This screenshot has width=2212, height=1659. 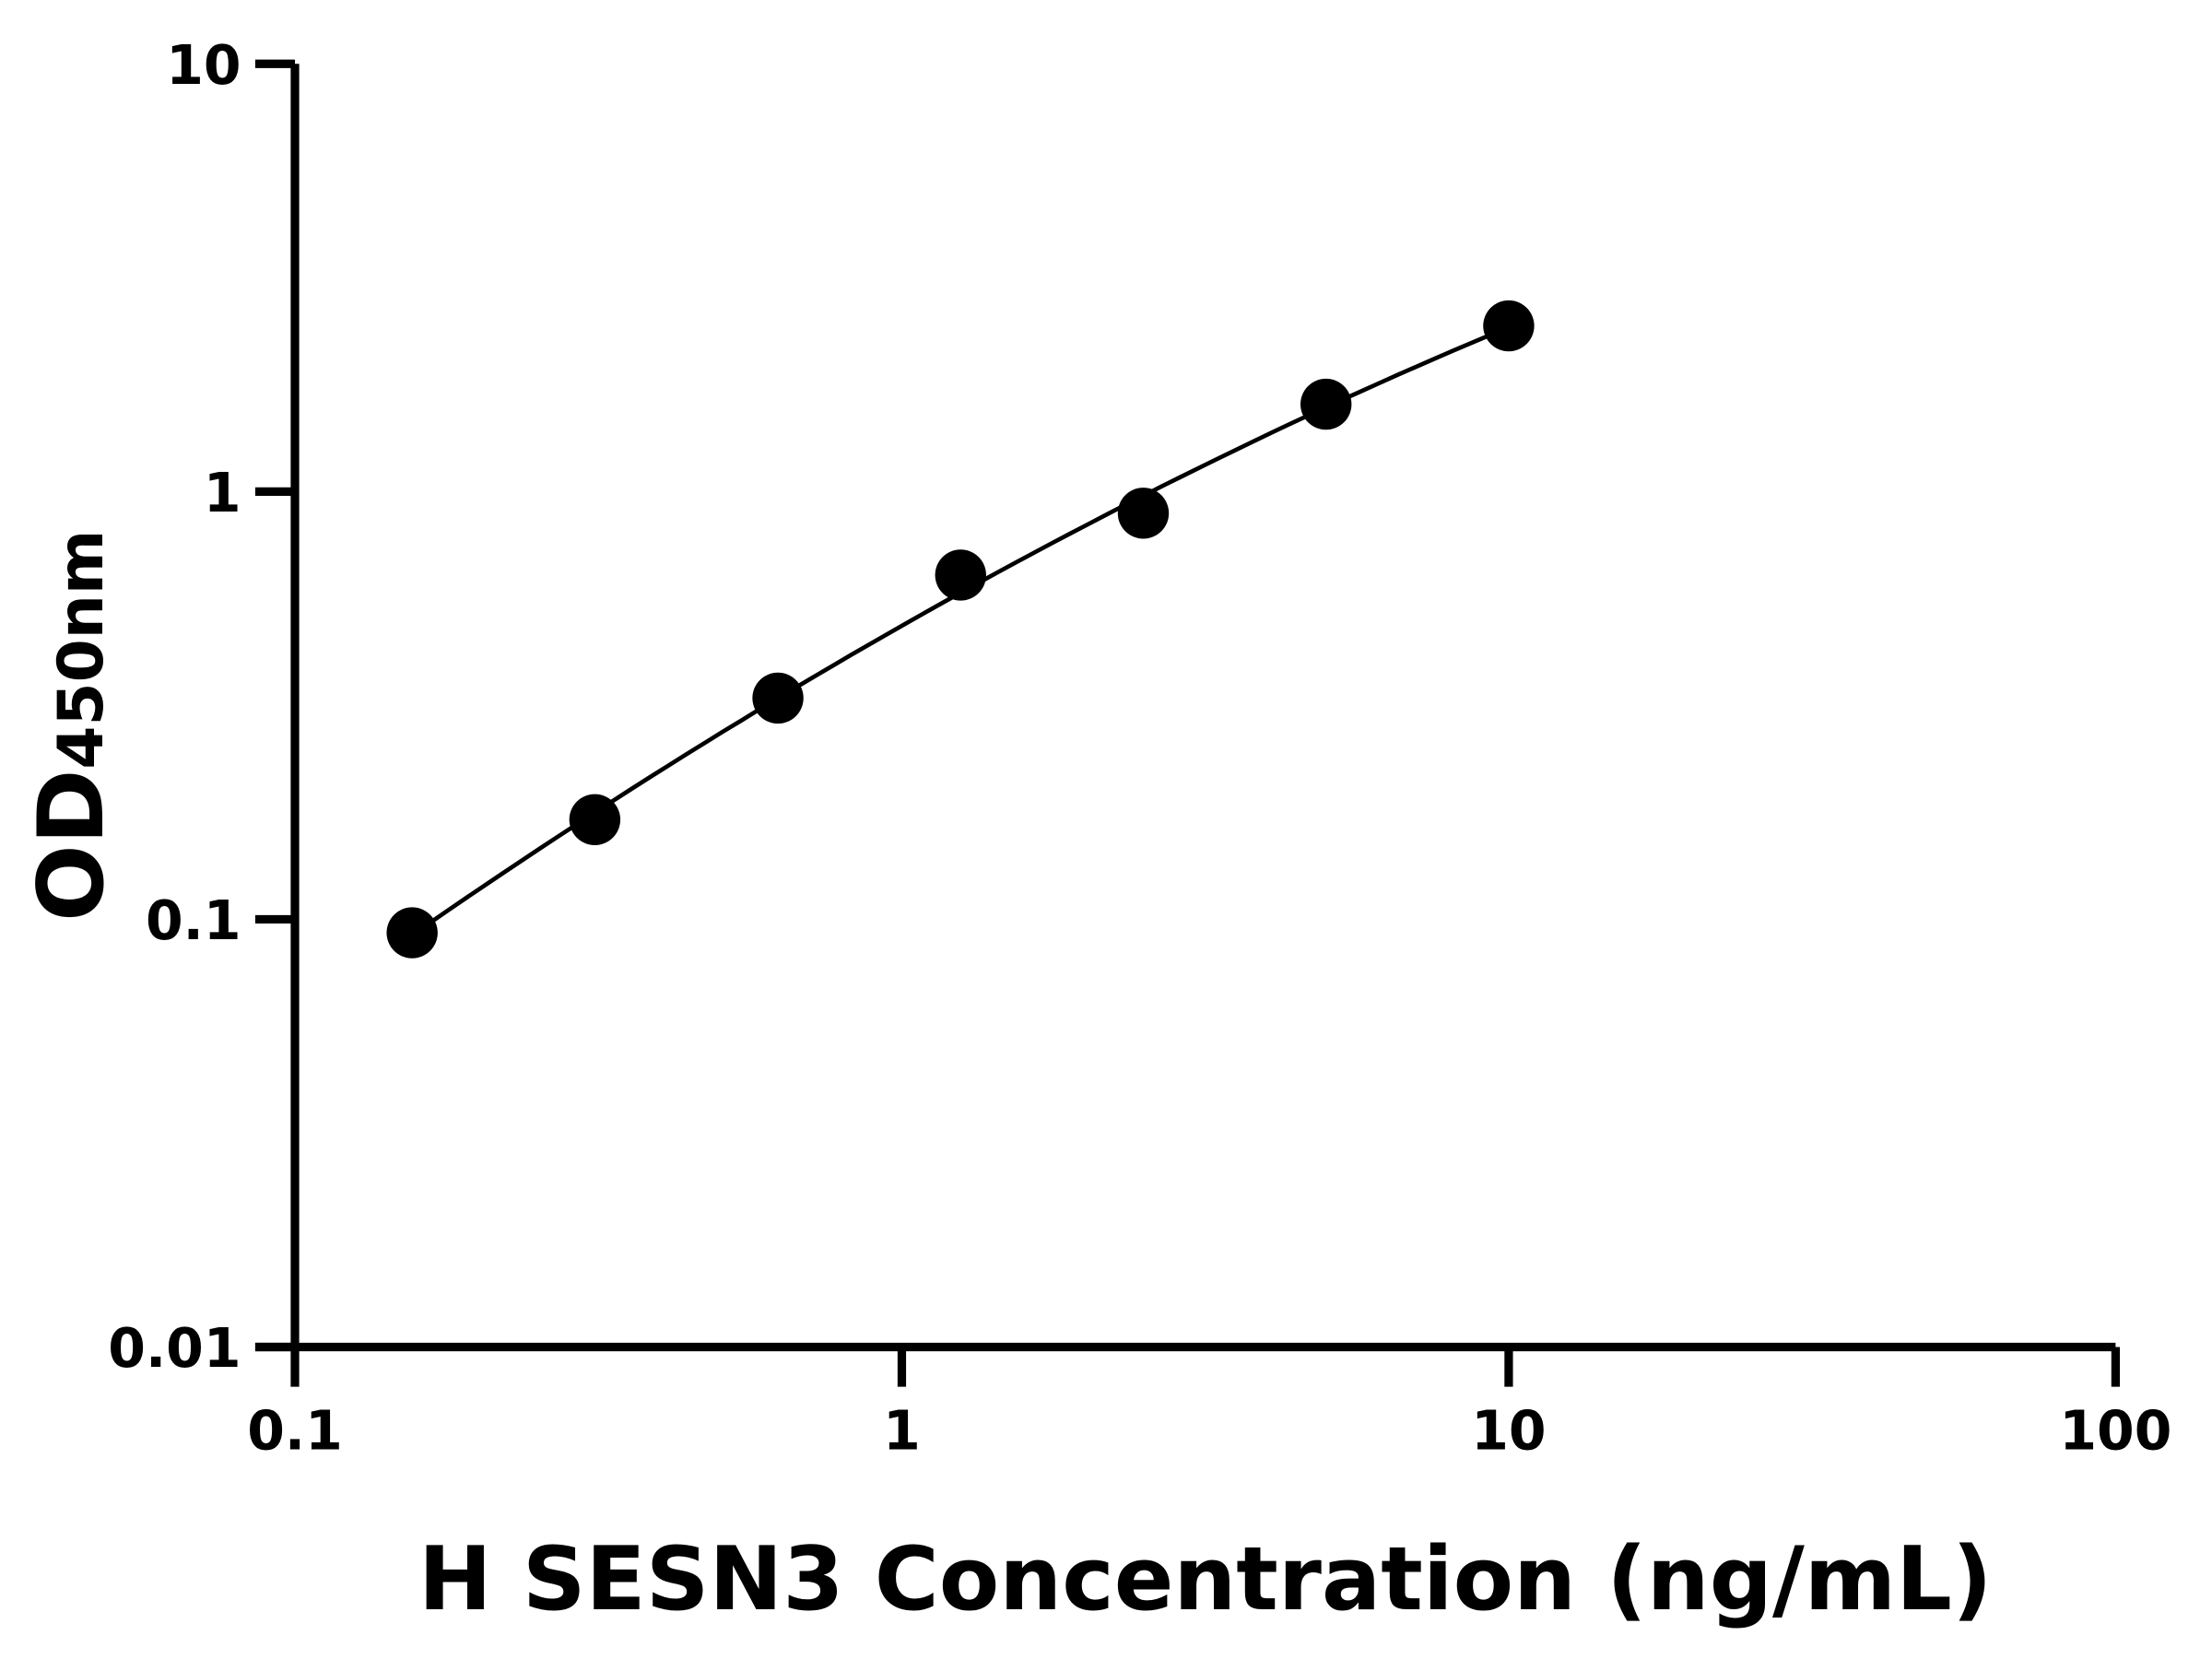 I want to click on y-tick-label: 10, so click(x=203, y=65).